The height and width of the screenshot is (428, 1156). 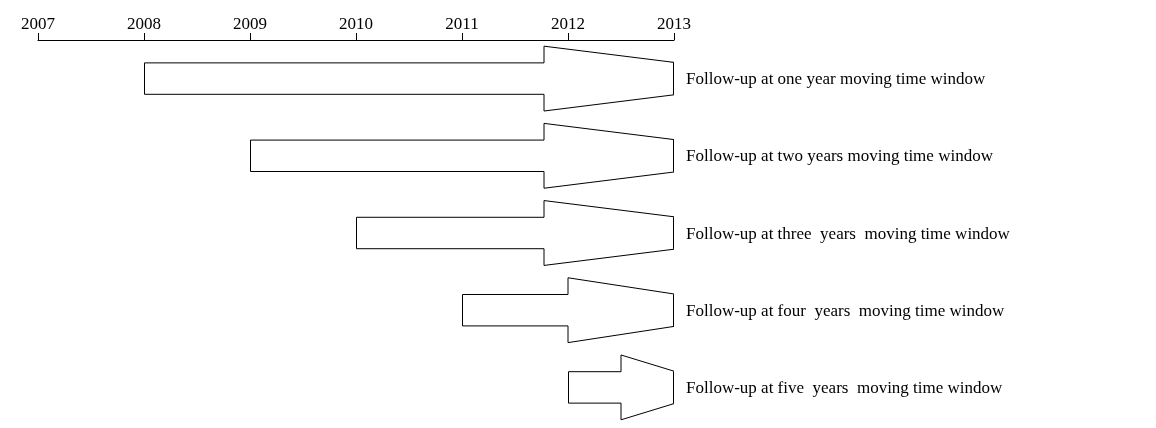 I want to click on x-tick-label: 2008, so click(x=144, y=23).